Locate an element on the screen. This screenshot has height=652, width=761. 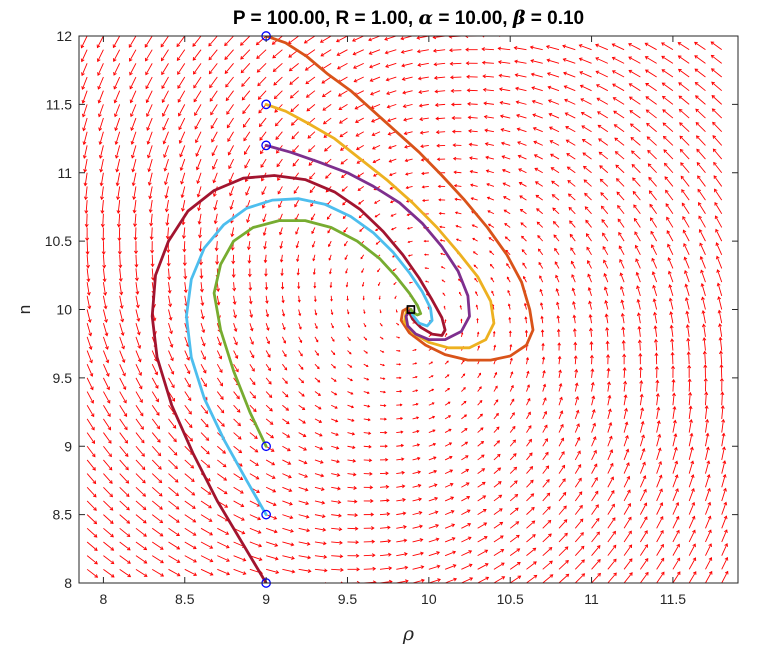
chart-title-part: α is located at coordinates (425, 18).